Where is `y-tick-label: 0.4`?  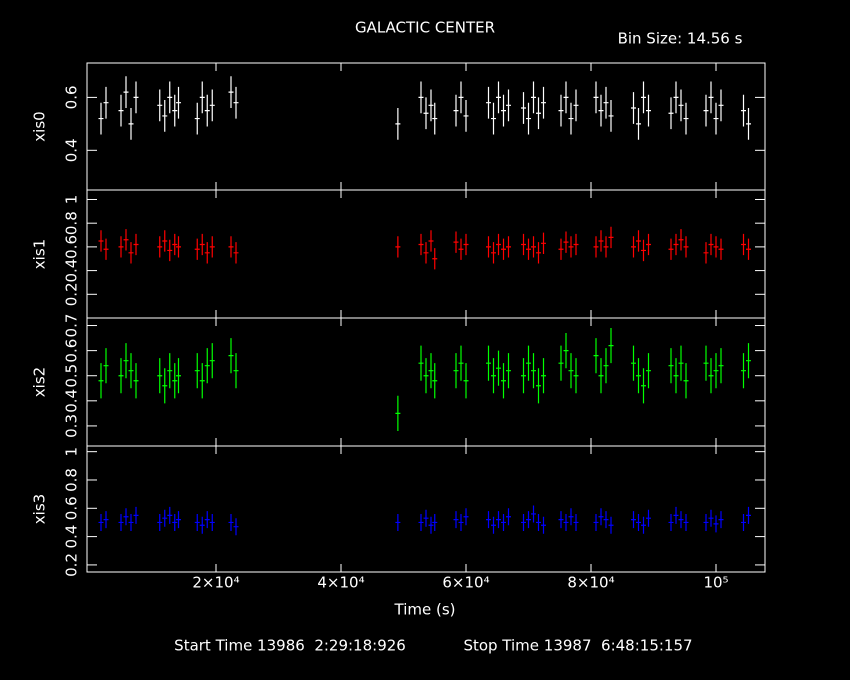
y-tick-label: 0.4 is located at coordinates (72, 150).